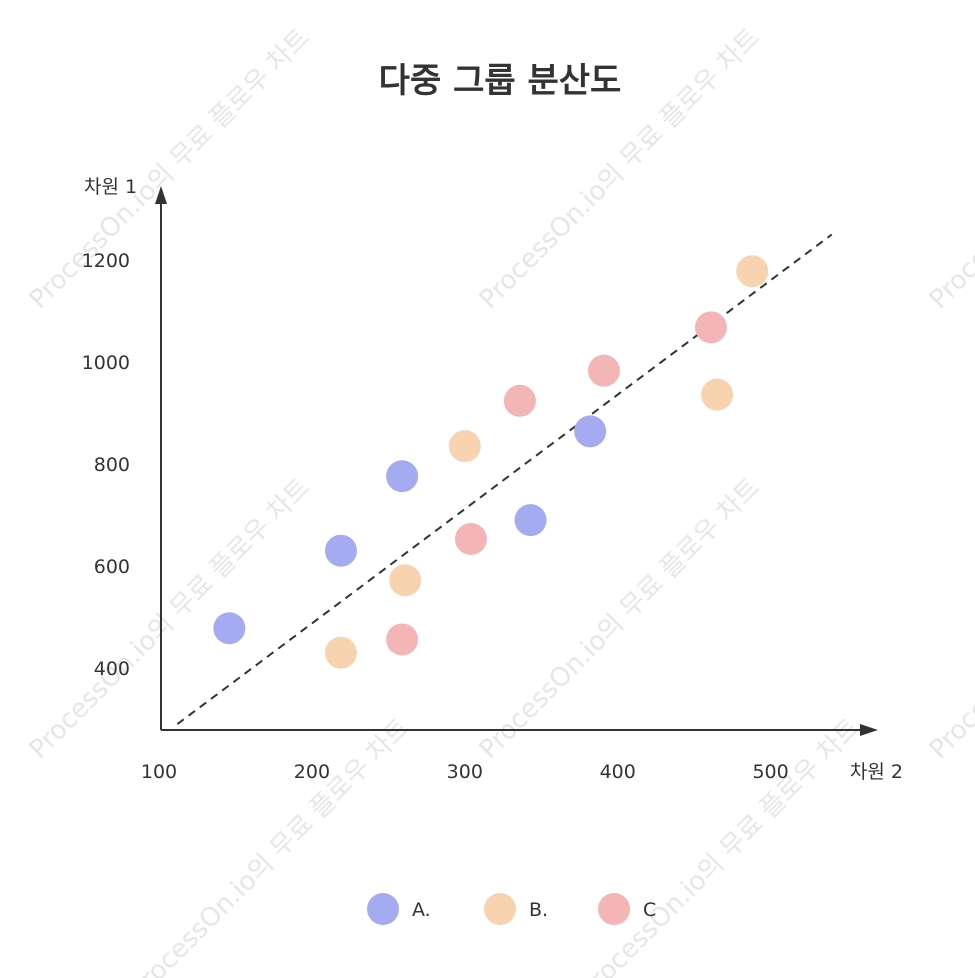  I want to click on y-tick-label: 400, so click(112, 669).